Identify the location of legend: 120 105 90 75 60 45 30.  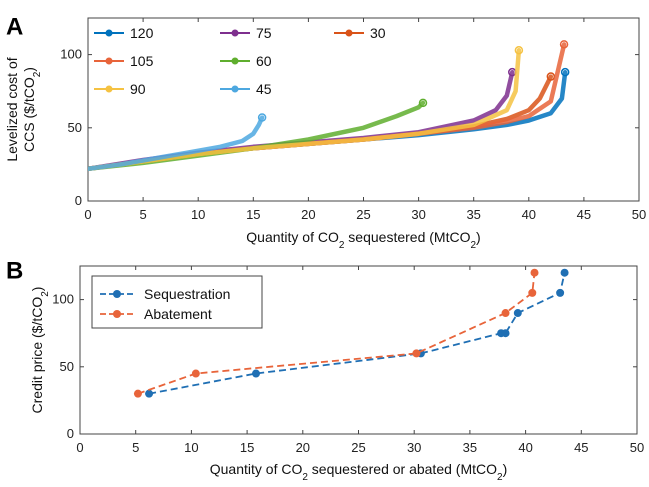
(240, 61).